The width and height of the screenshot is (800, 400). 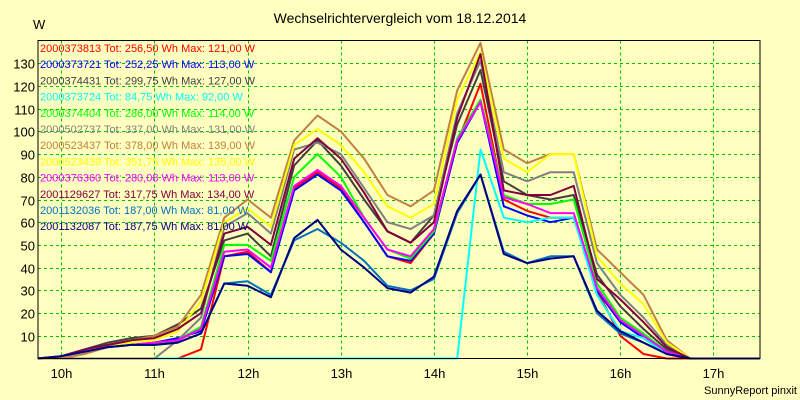 I want to click on x-tick-label: 13h, so click(x=342, y=373).